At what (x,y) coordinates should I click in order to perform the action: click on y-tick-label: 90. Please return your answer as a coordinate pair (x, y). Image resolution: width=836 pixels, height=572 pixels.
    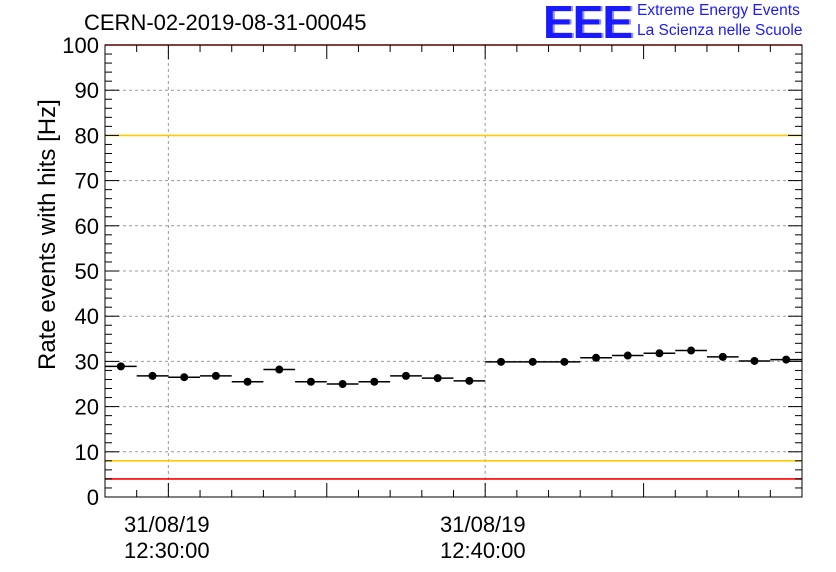
    Looking at the image, I should click on (87, 90).